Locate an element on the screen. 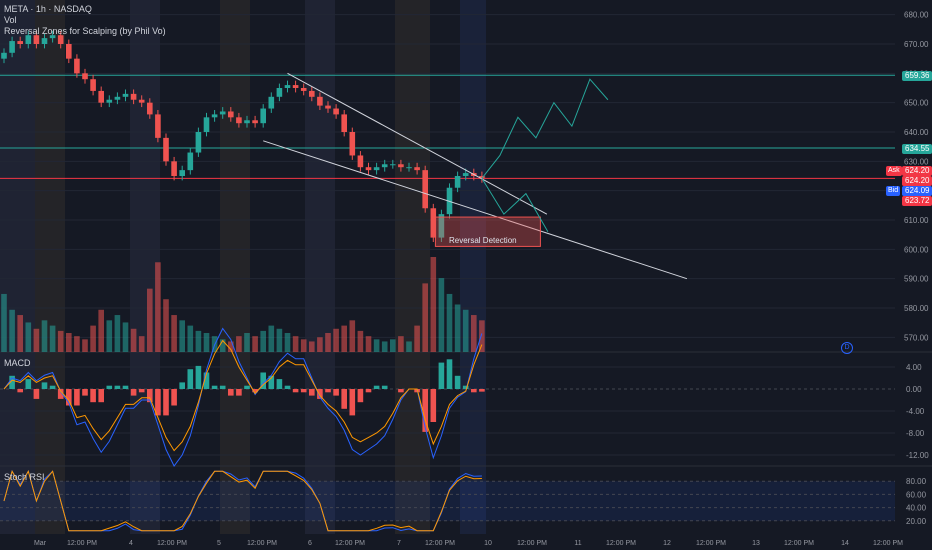  ask-price-tag: 624.20 is located at coordinates (917, 171).